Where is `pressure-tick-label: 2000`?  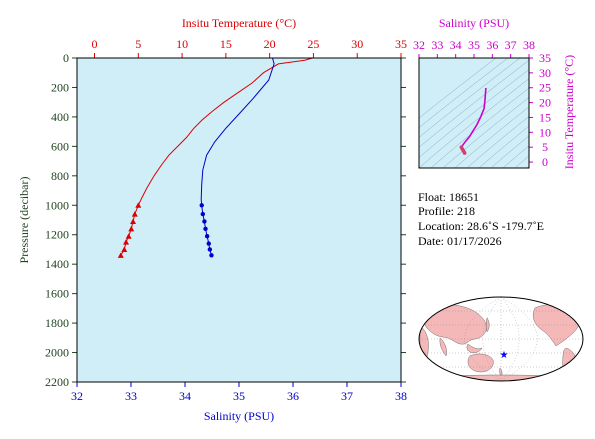
pressure-tick-label: 2000 is located at coordinates (57, 353).